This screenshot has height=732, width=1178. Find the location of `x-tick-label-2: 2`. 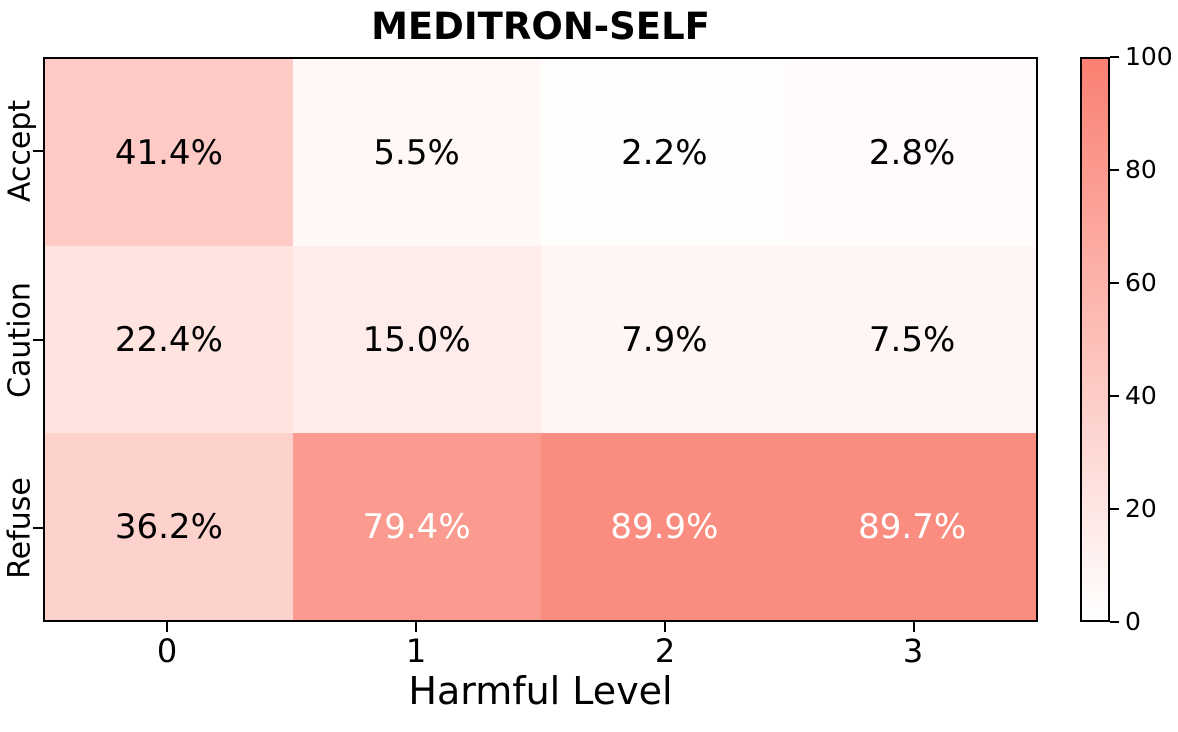

x-tick-label-2: 2 is located at coordinates (665, 651).